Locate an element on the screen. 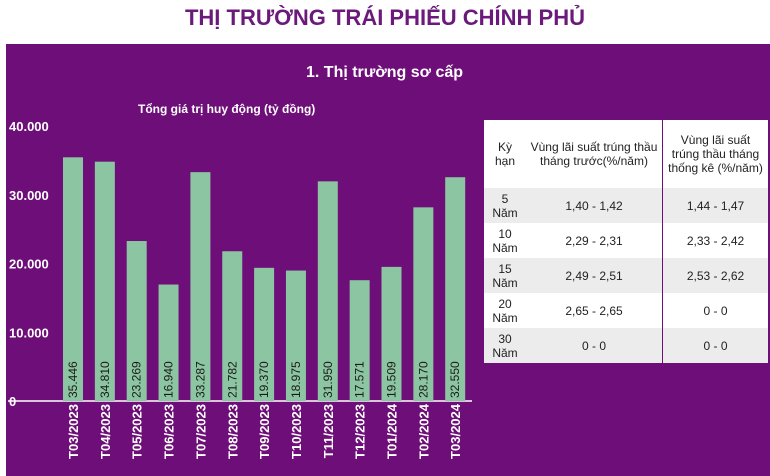  table-row: 5 Năm 1,40 - 1,42 1,44 - 1,47 is located at coordinates (626, 205).